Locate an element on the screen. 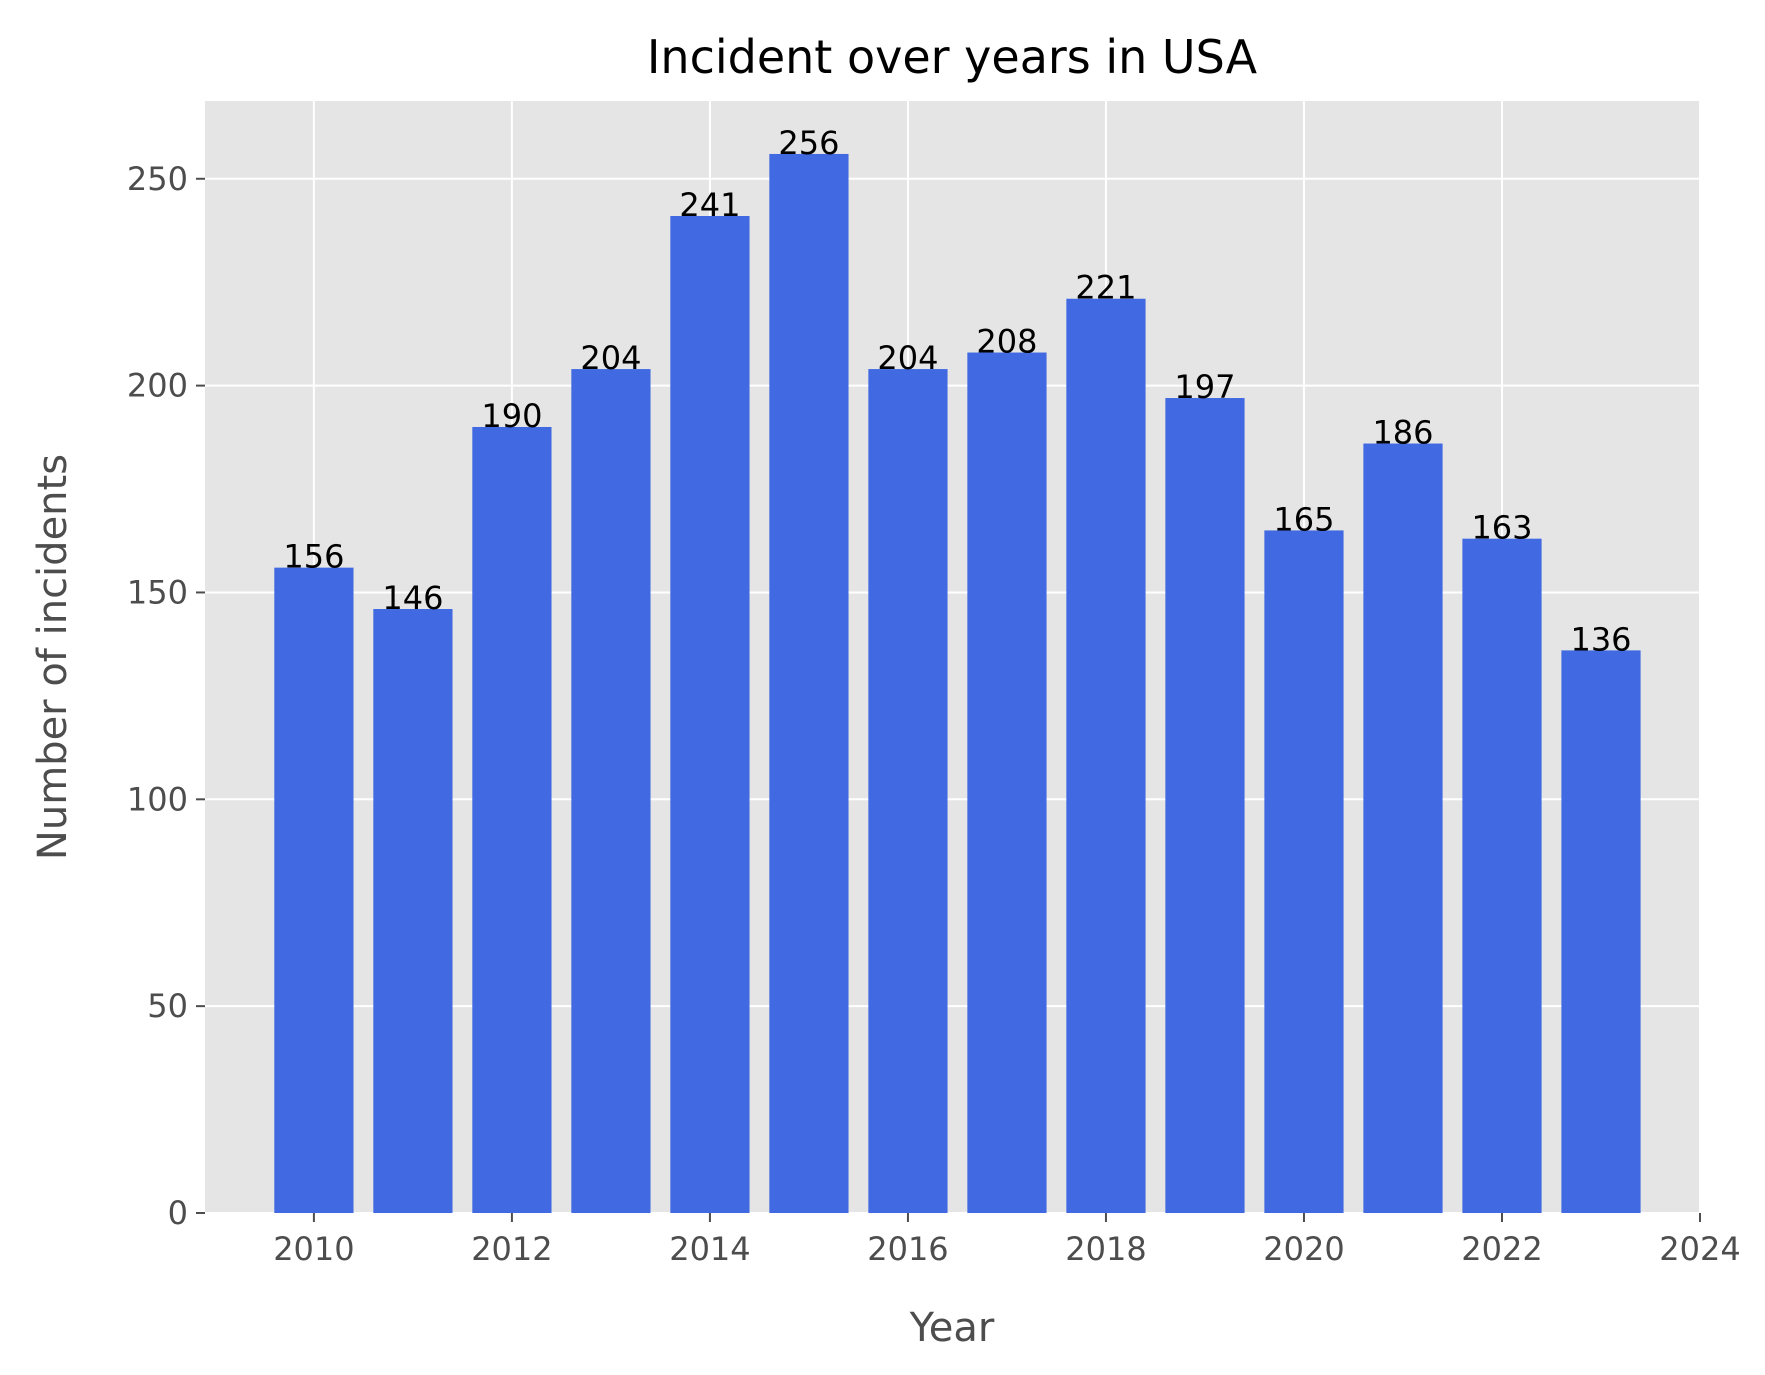  y-axis-label: Number of incidents is located at coordinates (53, 657).